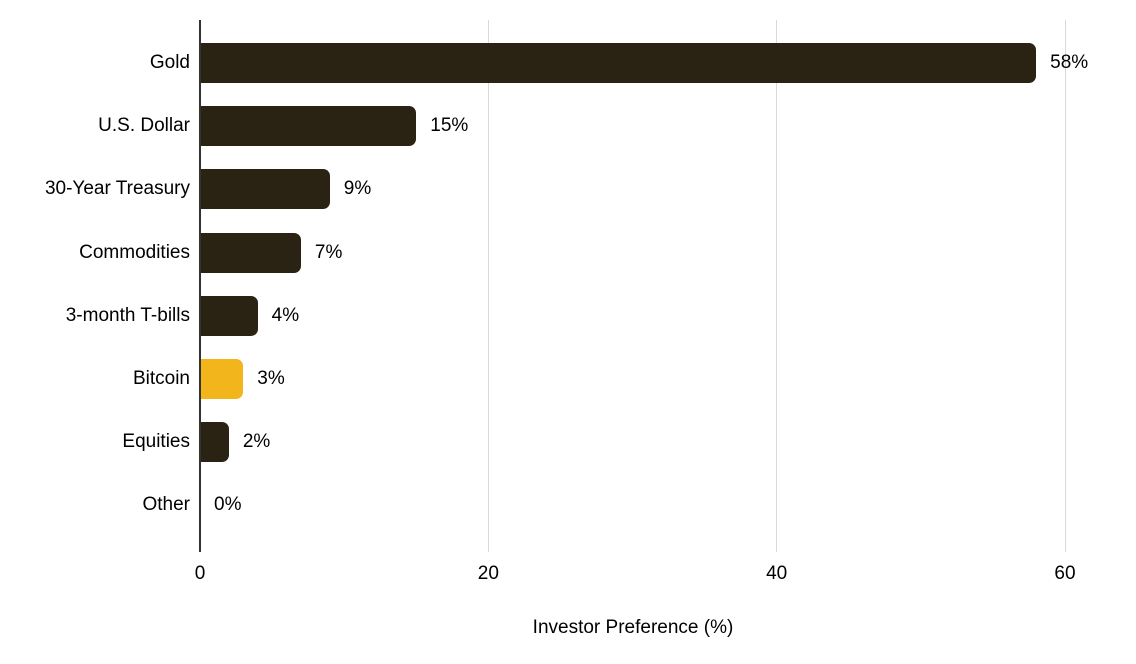 The width and height of the screenshot is (1136, 664). Describe the element at coordinates (1069, 62) in the screenshot. I see `value-label: 58%` at that location.